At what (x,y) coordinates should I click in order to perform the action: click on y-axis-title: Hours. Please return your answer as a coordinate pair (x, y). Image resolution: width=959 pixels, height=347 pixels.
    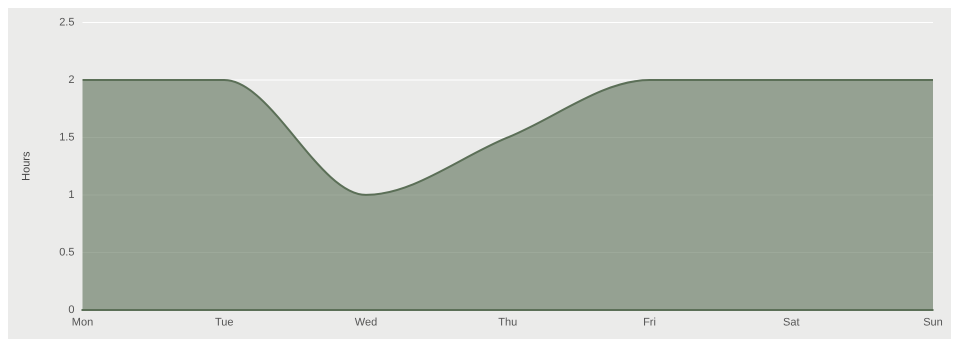
    Looking at the image, I should click on (26, 166).